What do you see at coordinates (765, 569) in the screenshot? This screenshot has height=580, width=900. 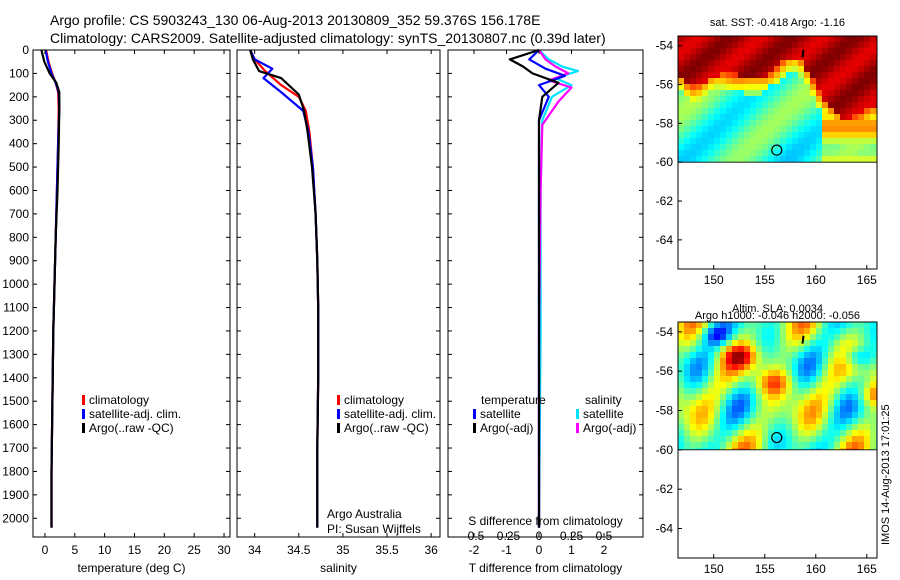 I see `map-x-tick-label: 155` at bounding box center [765, 569].